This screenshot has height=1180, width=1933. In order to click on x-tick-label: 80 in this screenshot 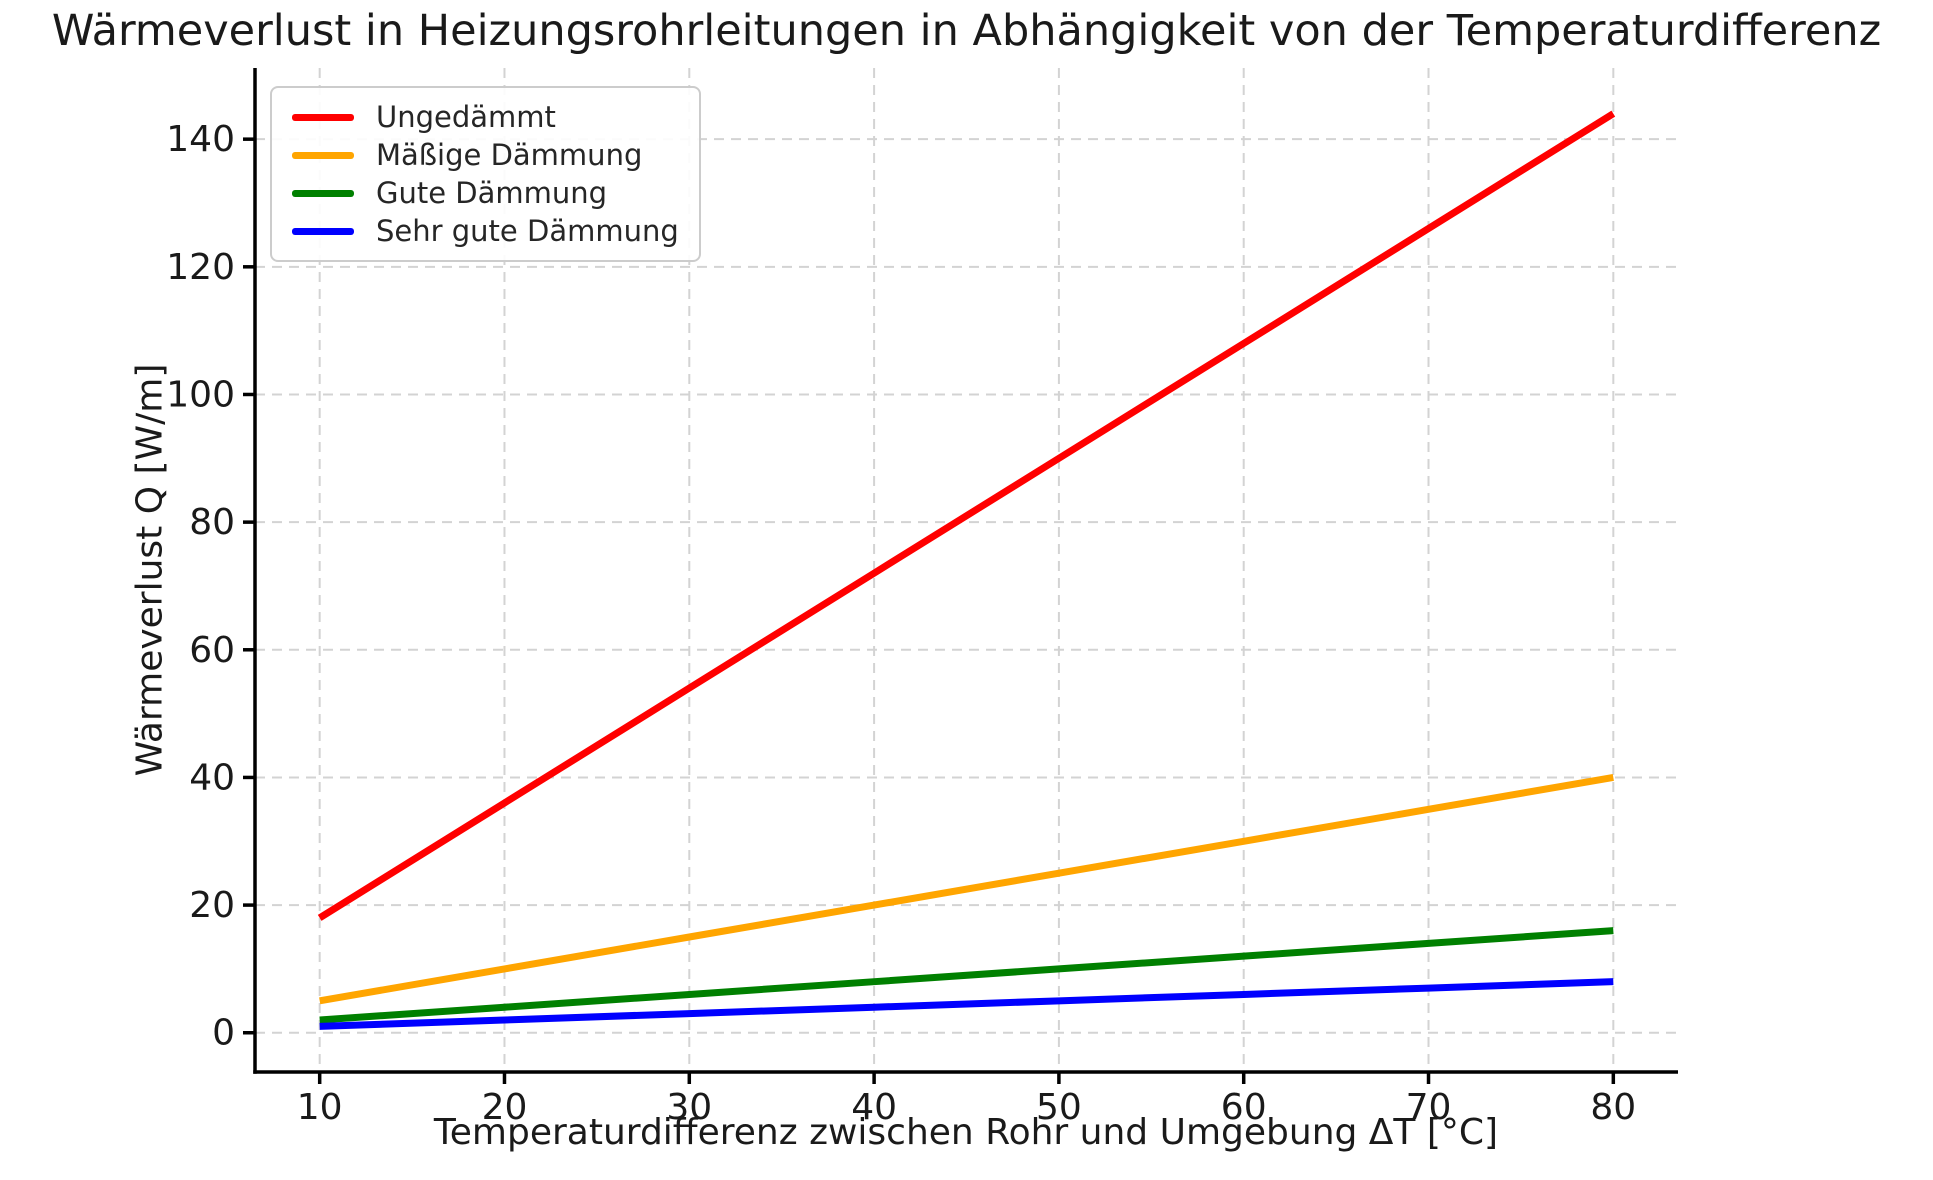, I will do `click(1613, 1107)`.